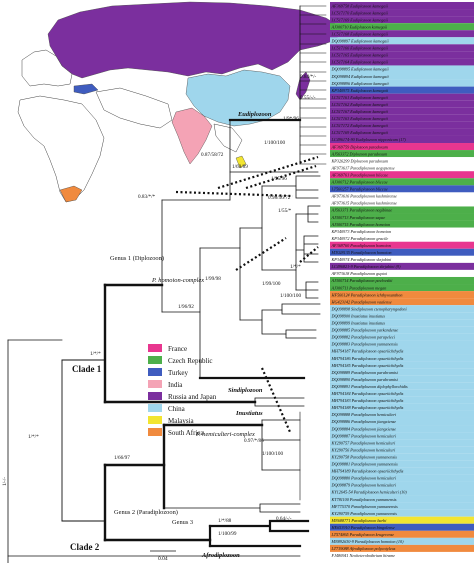  I want to click on tip-label: DQ098884 Paradiplozoon jiangxiense, so click(364, 428).